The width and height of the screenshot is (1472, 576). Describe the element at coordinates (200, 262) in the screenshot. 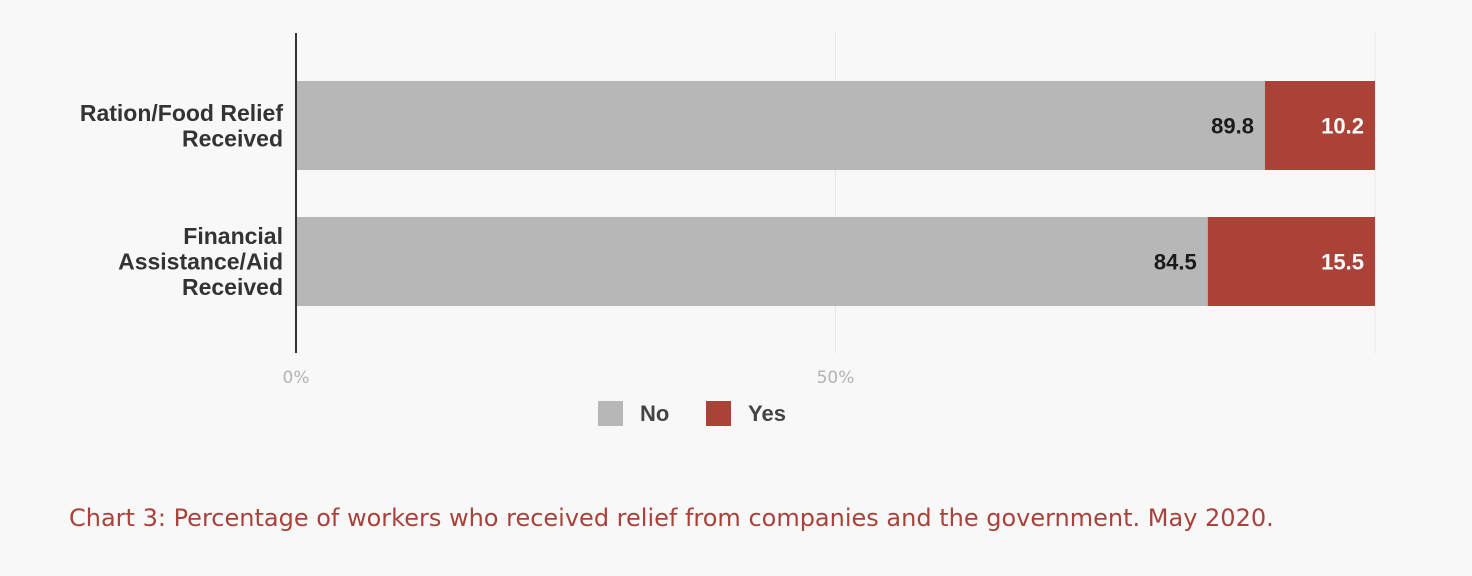

I see `category-label-1-1: Assistance/Aid` at that location.